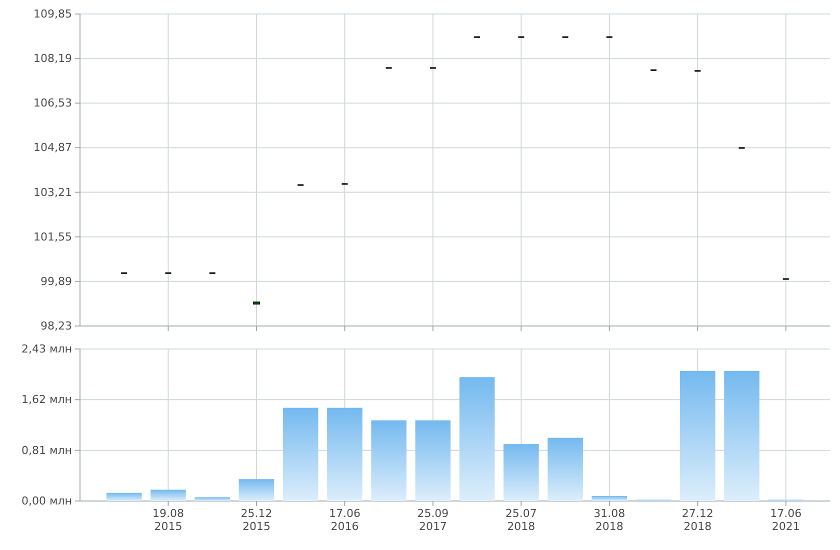  I want to click on y-tick-label: 0,81 млн, so click(46, 450).